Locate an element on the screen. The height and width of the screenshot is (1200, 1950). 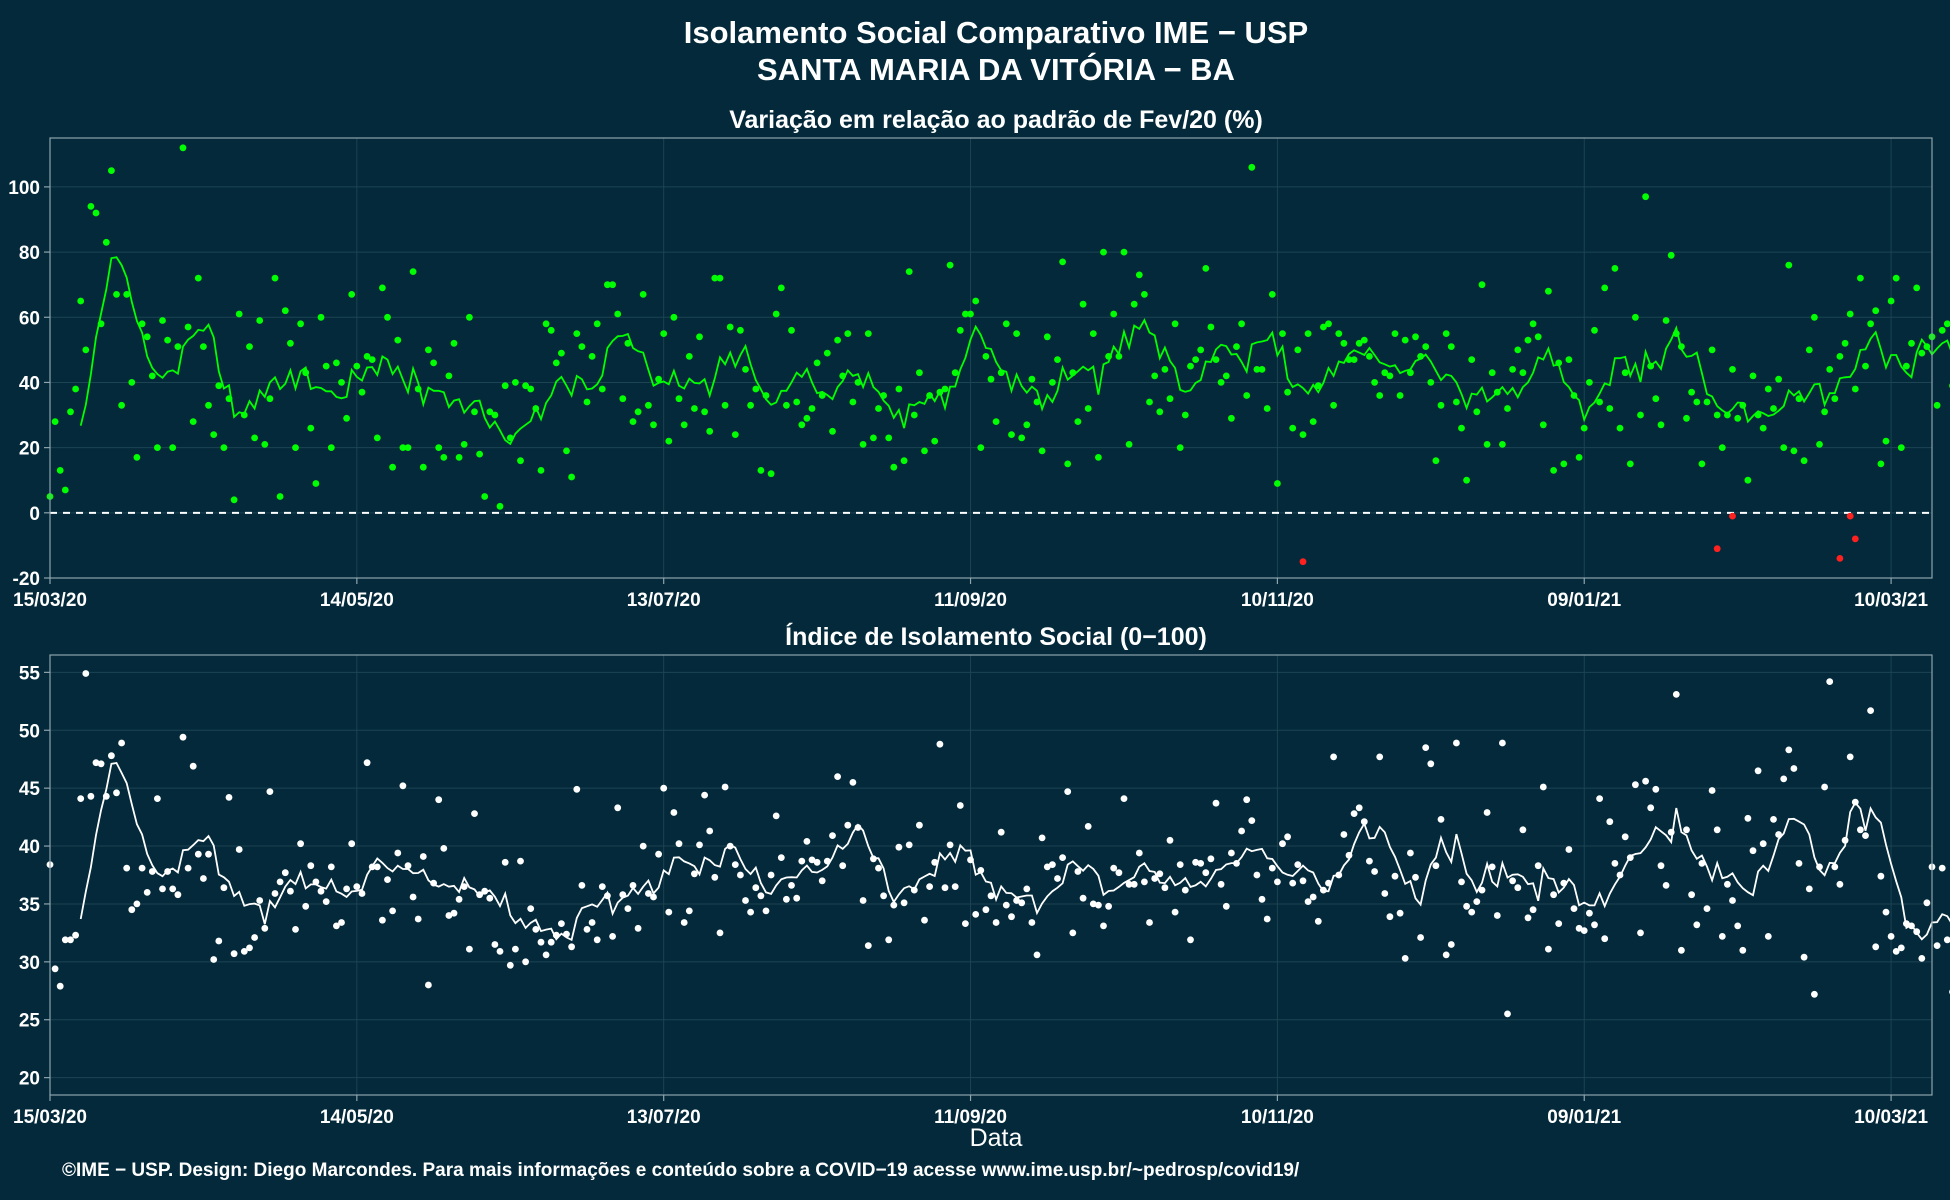
y-tick-label: 100 is located at coordinates (24, 188).